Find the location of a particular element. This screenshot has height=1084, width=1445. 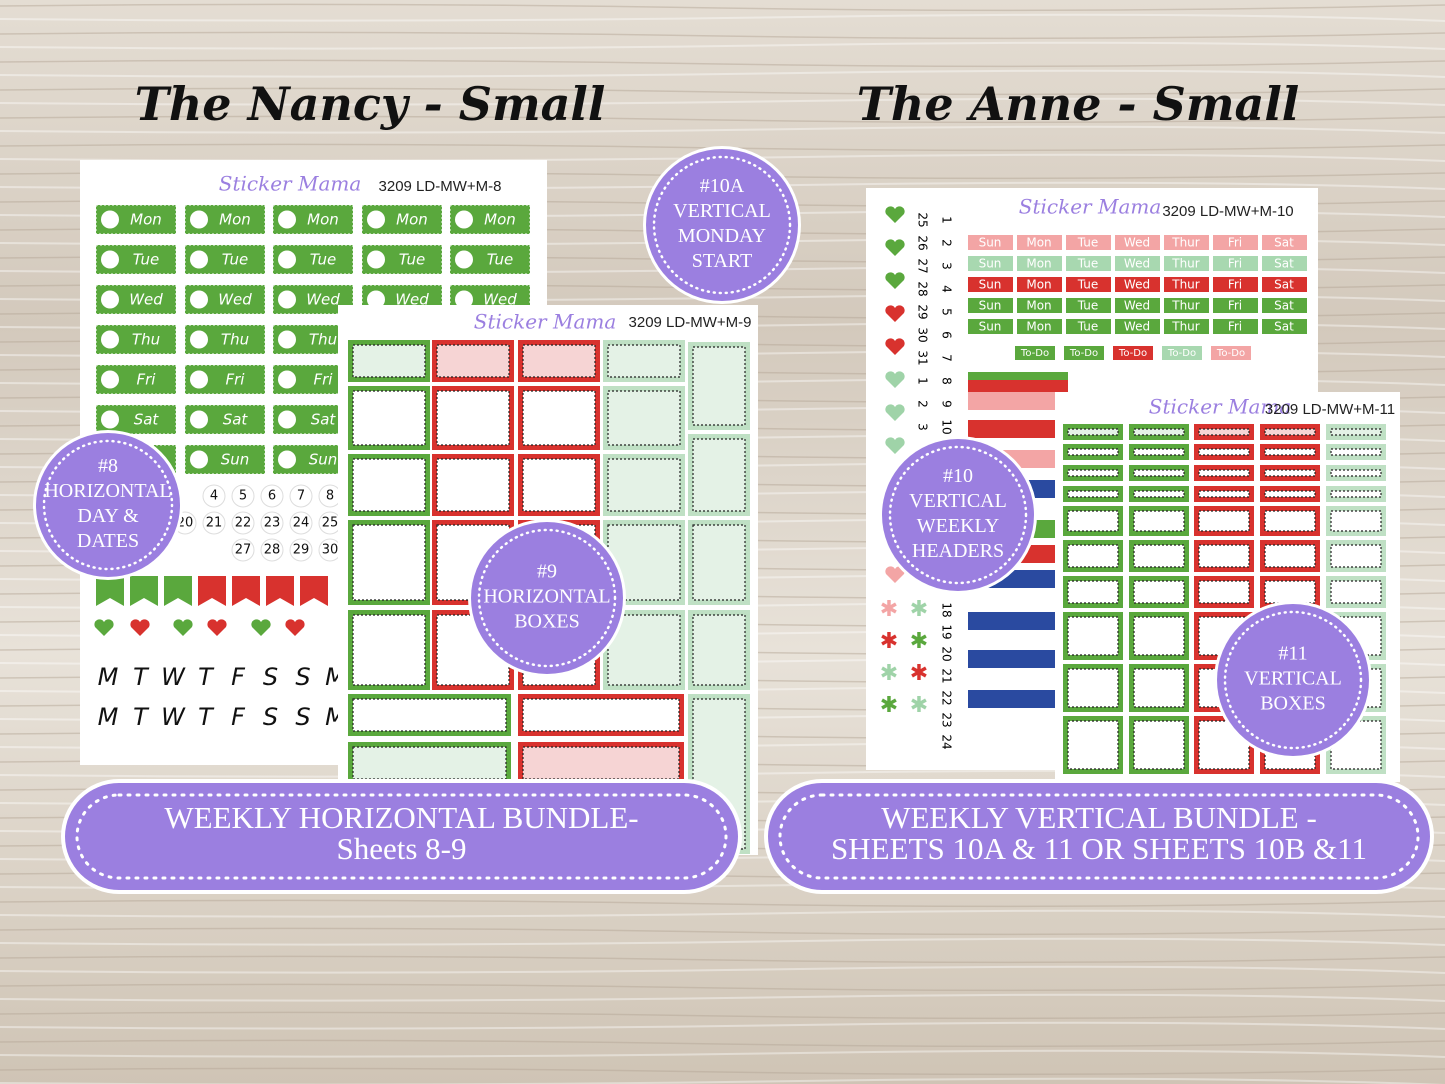

date-label: 2 is located at coordinates (923, 404).